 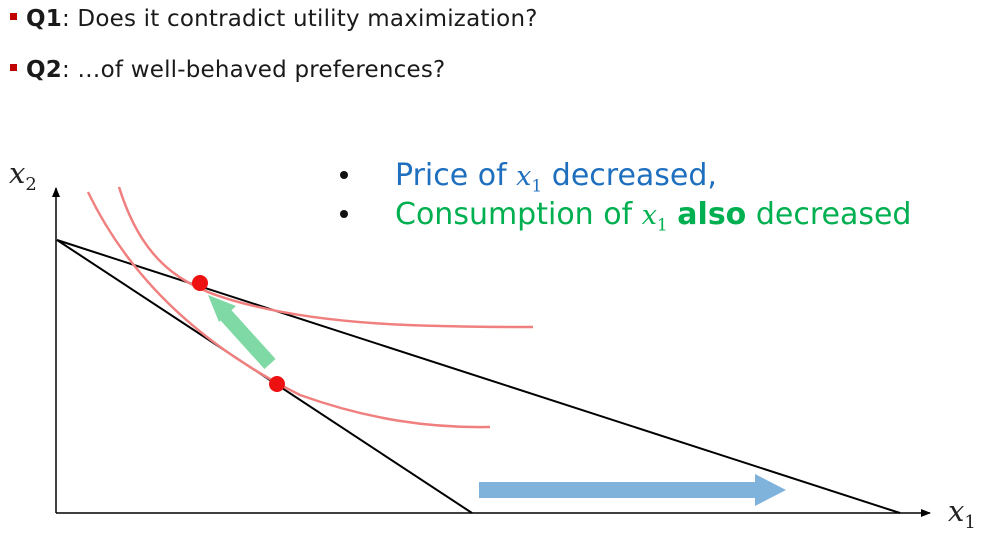 I want to click on optimum-point-original, so click(x=277, y=384).